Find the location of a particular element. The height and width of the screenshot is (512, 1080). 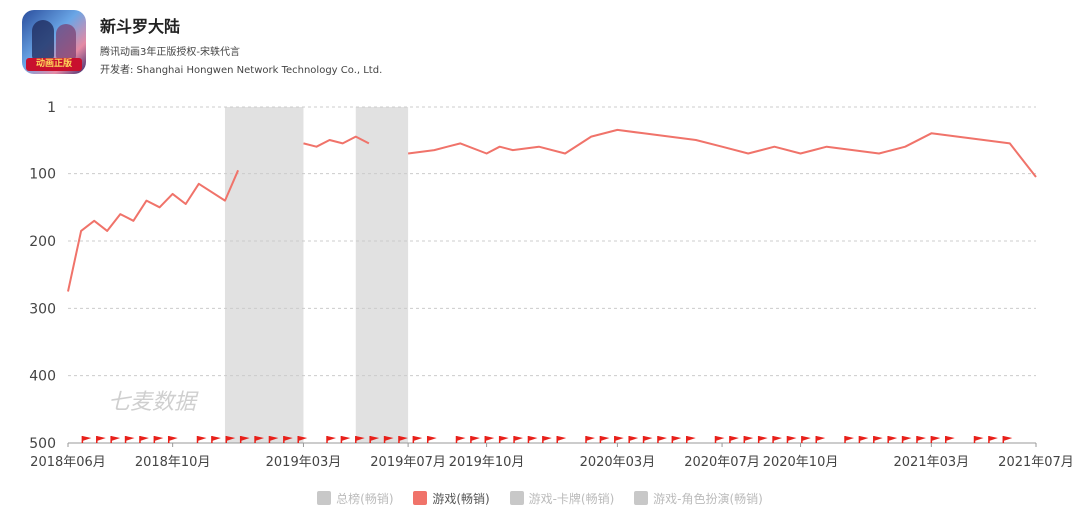

y-tick-label: 400 is located at coordinates (42, 377).